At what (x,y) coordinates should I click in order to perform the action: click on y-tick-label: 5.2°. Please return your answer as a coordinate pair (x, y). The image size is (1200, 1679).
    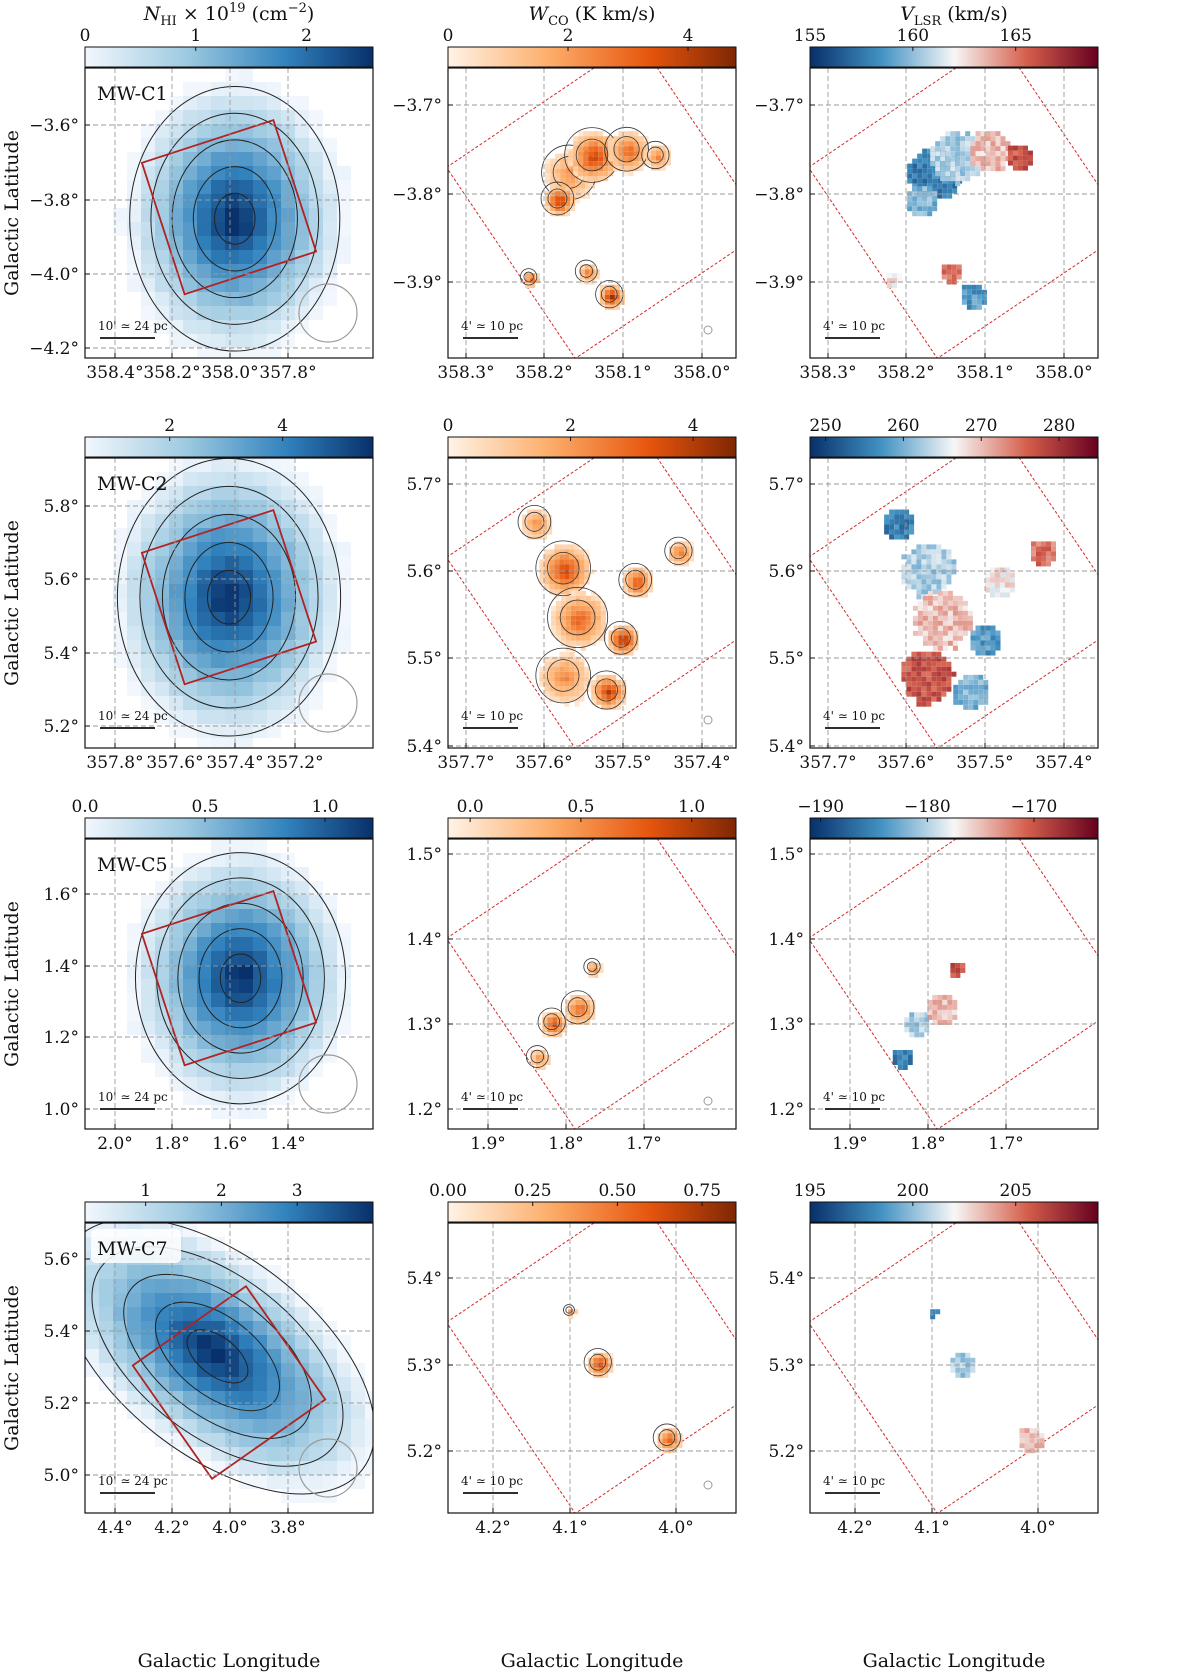
    Looking at the image, I should click on (61, 727).